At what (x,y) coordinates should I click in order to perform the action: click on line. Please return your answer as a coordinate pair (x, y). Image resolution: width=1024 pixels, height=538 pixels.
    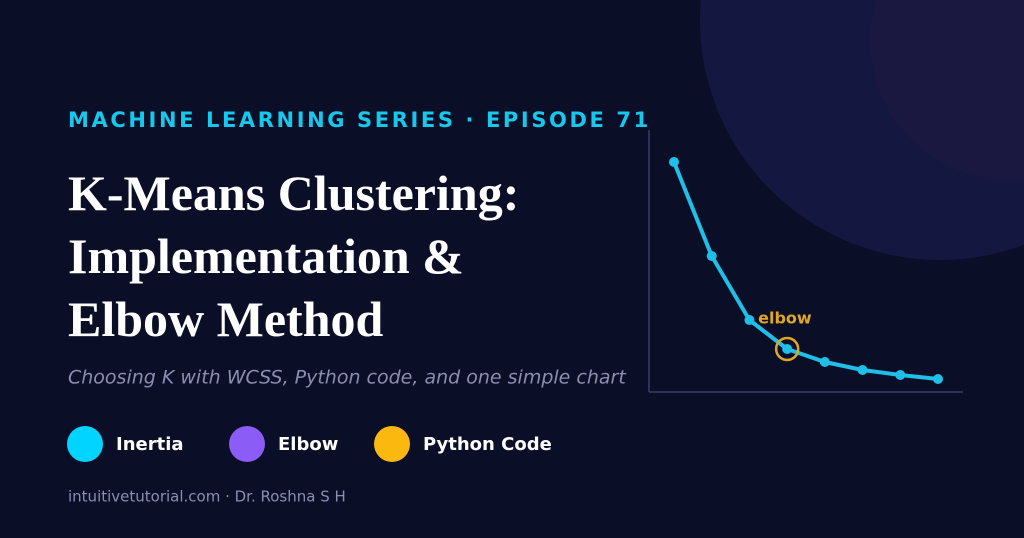
    Looking at the image, I should click on (805, 271).